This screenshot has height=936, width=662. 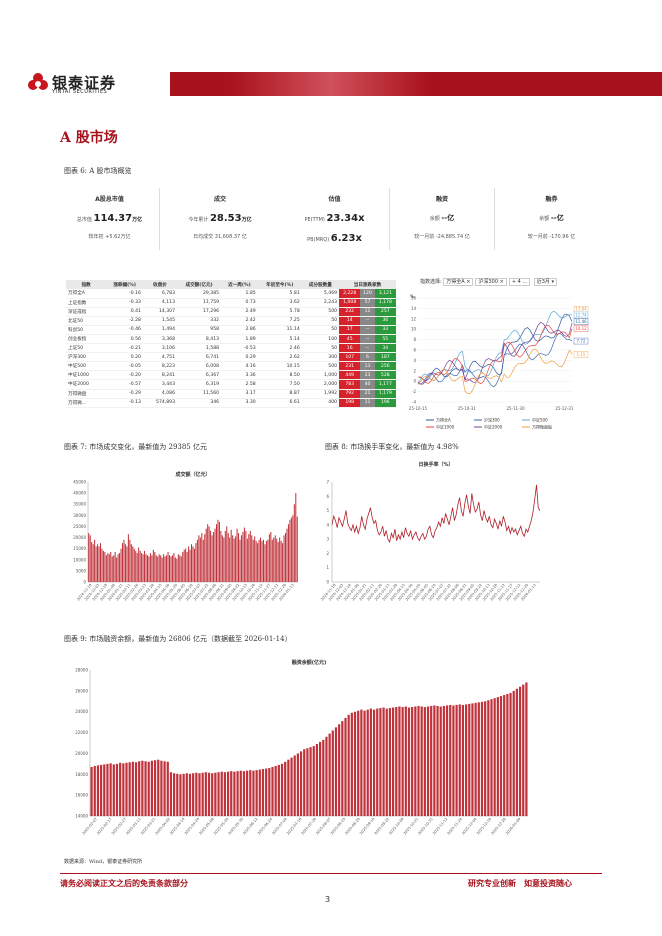 What do you see at coordinates (231, 357) in the screenshot?
I see `table-row: 沪深300 0.20 4,751 6,741 0.29 2.62 300 107 6 187` at bounding box center [231, 357].